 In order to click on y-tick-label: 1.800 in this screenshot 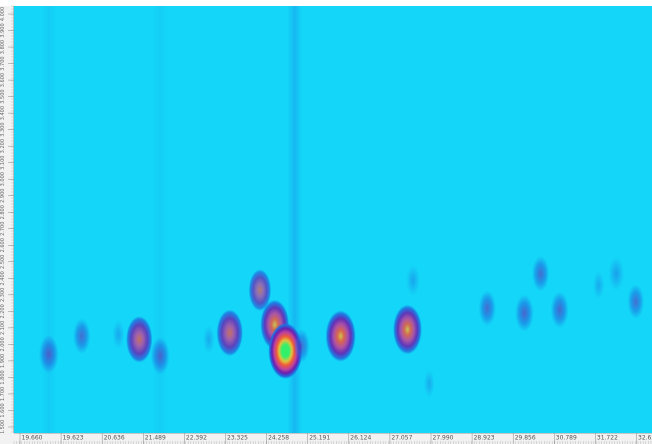, I will do `click(3, 377)`.